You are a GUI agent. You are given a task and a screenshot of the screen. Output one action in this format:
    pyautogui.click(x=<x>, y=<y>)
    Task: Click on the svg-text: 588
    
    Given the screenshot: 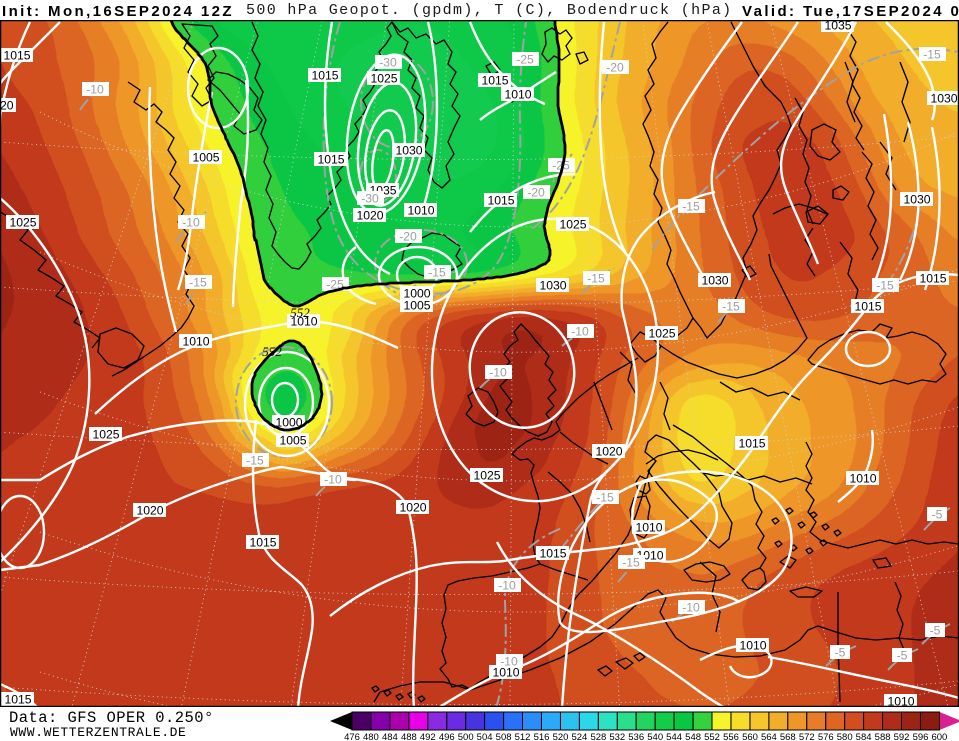 What is the action you would take?
    pyautogui.click(x=883, y=736)
    